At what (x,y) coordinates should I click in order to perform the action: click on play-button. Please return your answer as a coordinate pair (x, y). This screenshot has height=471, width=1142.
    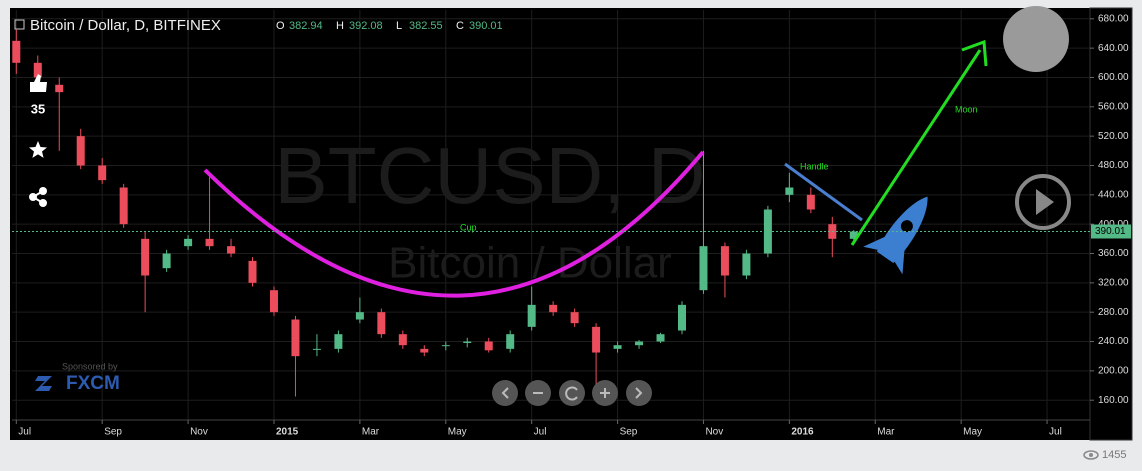
    Looking at the image, I should click on (1043, 202).